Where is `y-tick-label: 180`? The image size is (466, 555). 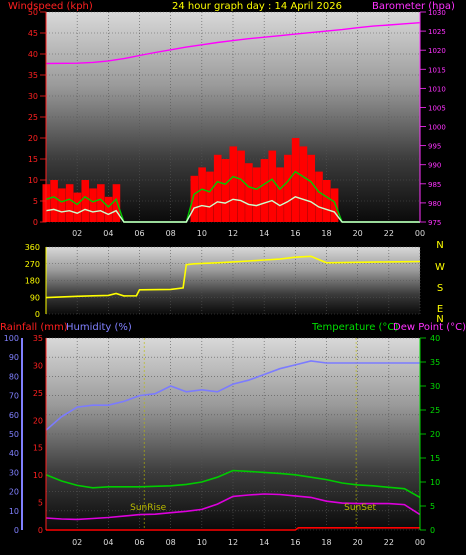
y-tick-label: 180 is located at coordinates (32, 281).